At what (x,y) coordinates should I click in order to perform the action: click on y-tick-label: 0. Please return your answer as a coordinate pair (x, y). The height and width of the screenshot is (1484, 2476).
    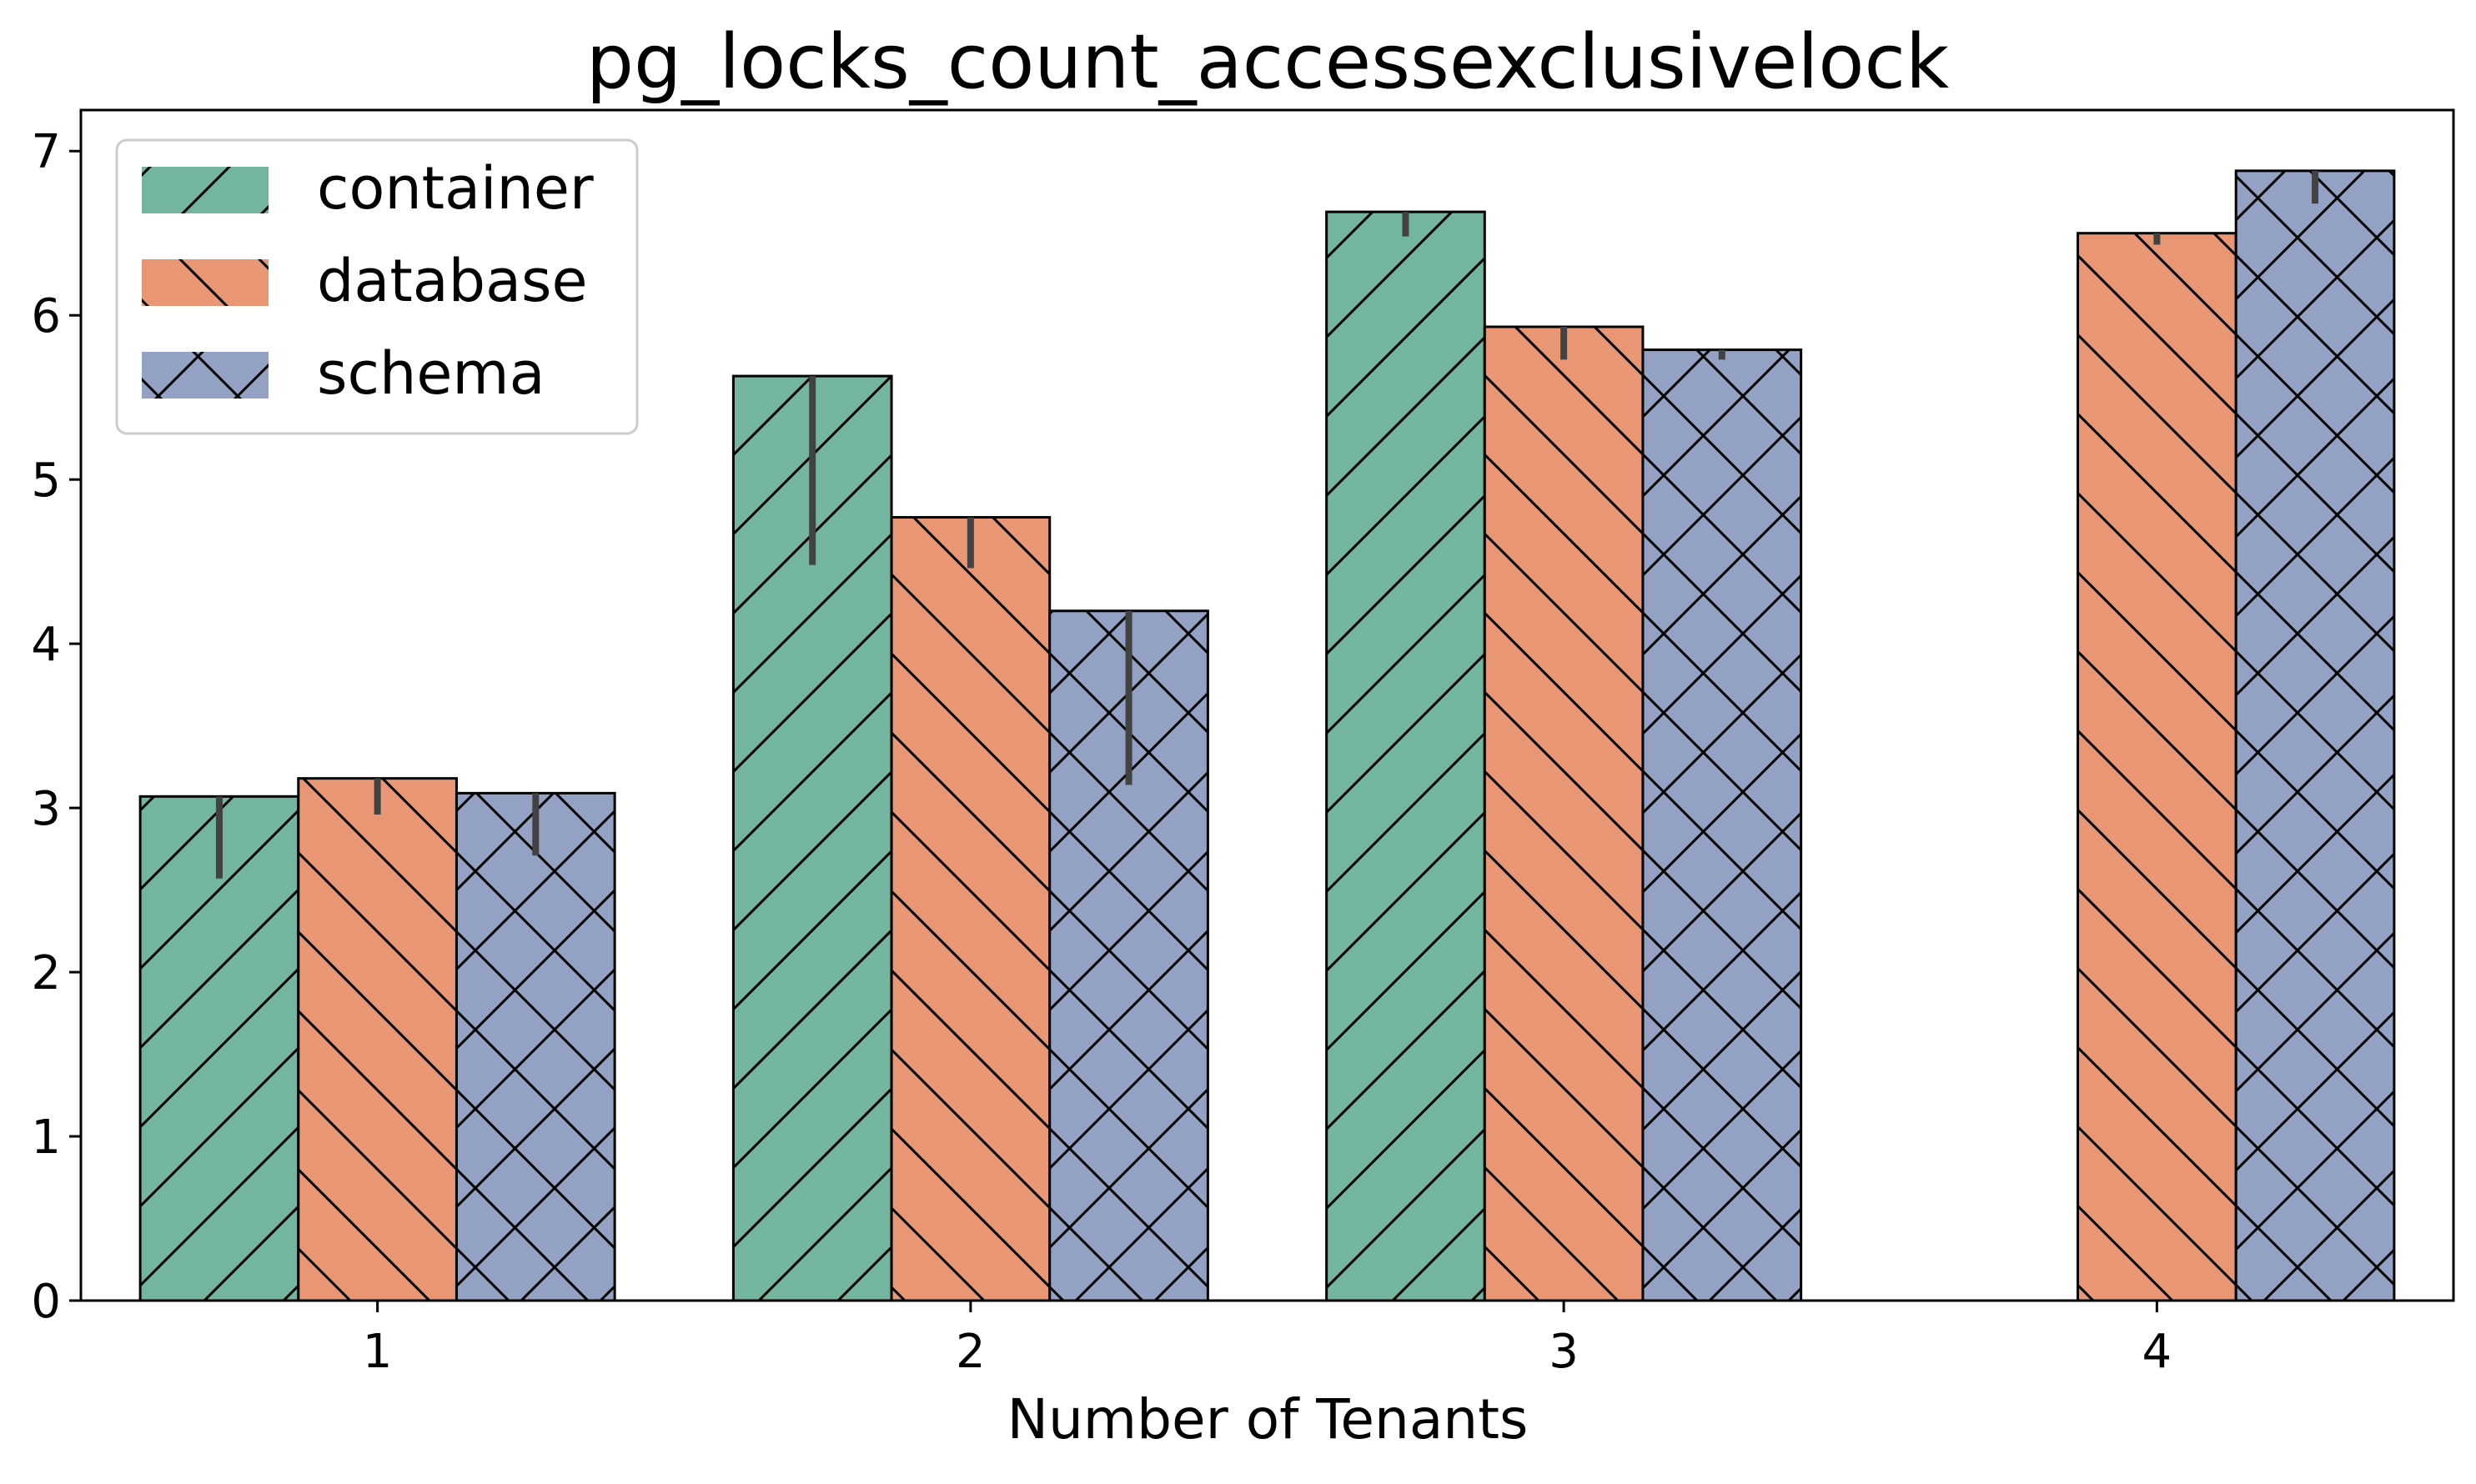
    Looking at the image, I should click on (46, 1302).